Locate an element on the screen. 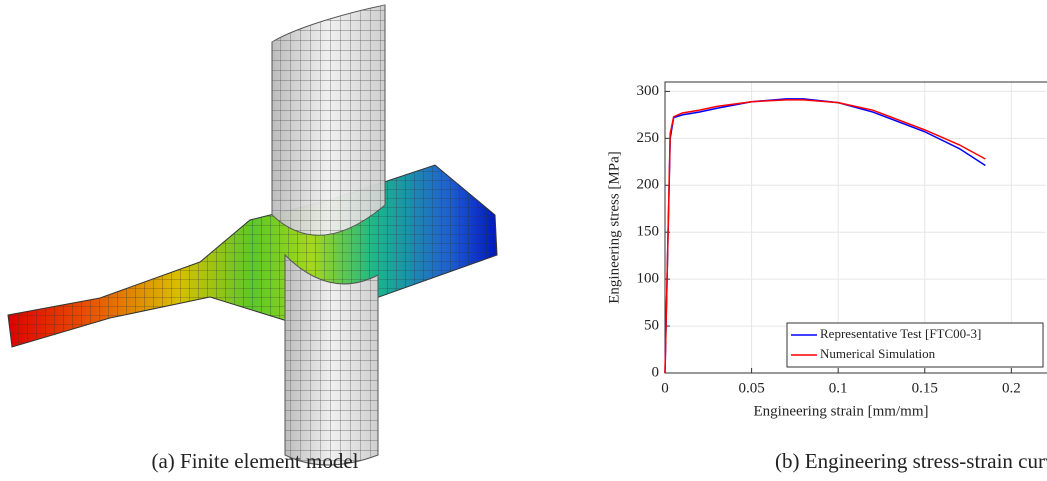 Image resolution: width=1047 pixels, height=481 pixels. legend-label: Numerical Simulation is located at coordinates (878, 353).